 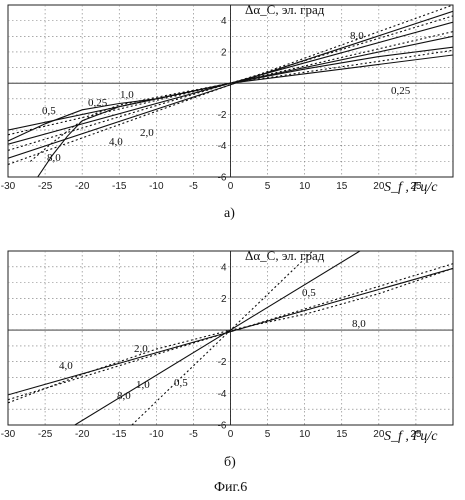 I want to click on y-tick-label-b: -6, so click(x=222, y=426).